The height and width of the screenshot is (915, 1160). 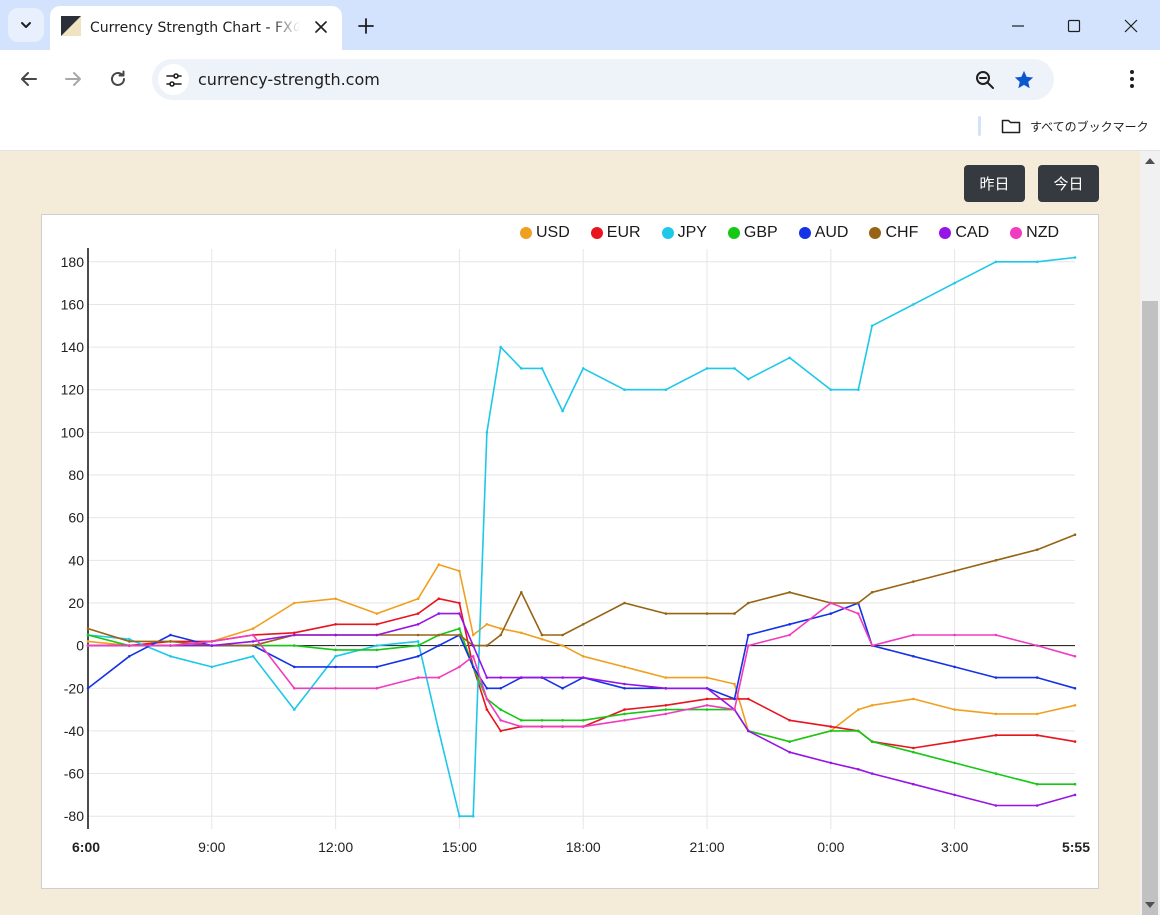 I want to click on x-tick-label: 21:00, so click(x=707, y=847).